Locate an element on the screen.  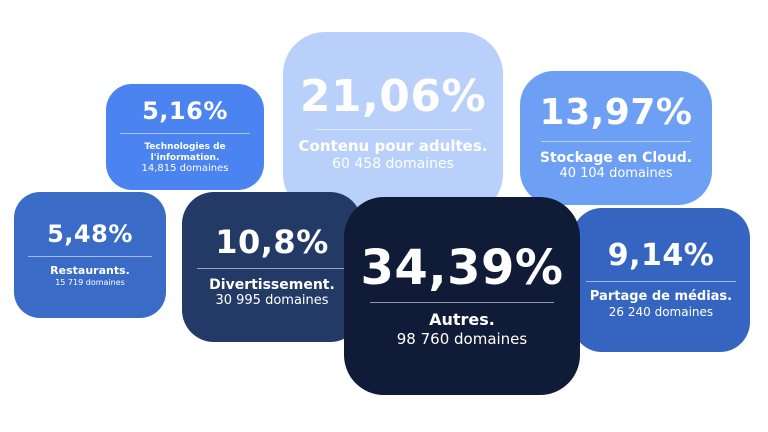
bubble-restaurants: 5,48% Restaurants. 15 719 domaines is located at coordinates (90, 255).